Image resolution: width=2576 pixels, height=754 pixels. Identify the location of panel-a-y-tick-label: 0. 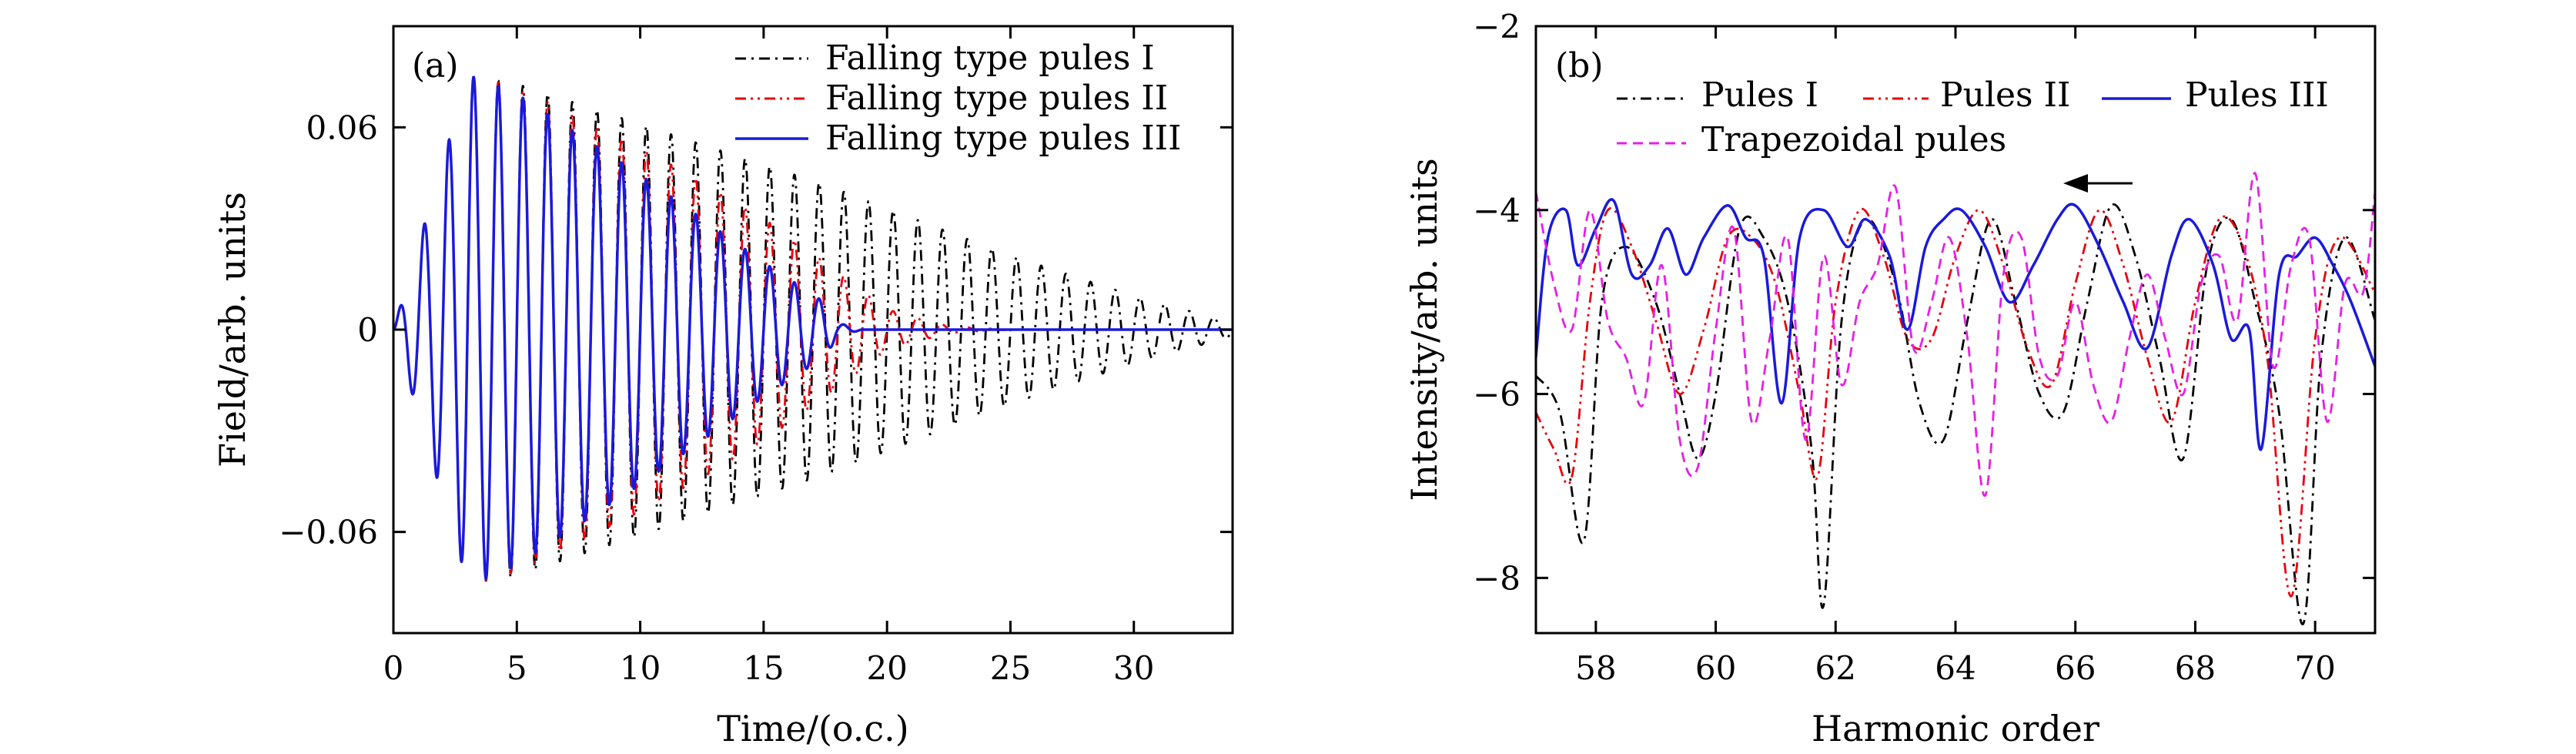
(368, 330).